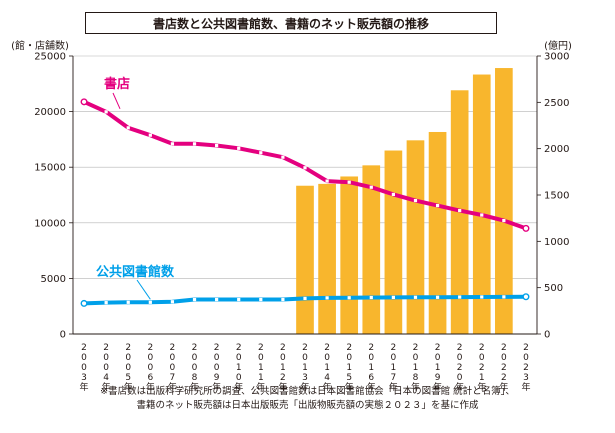  Describe the element at coordinates (135, 272) in the screenshot. I see `series-label-libraries: 公共図書館数` at that location.